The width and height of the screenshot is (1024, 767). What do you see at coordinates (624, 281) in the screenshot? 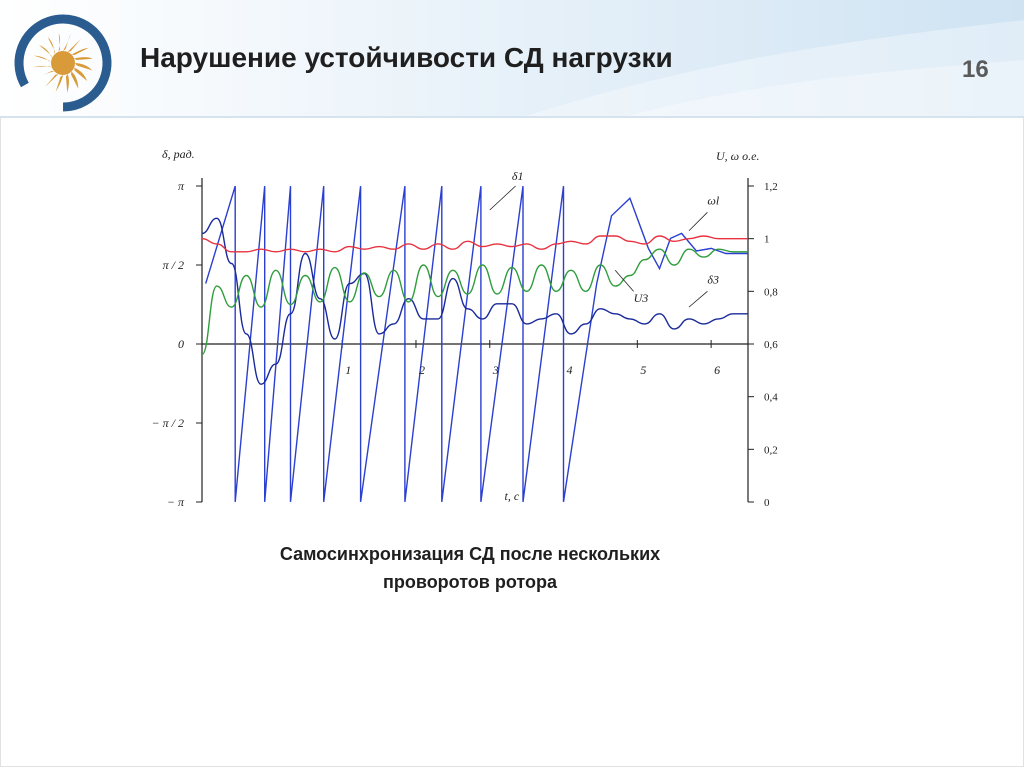
I see `annotation-leader-u3` at bounding box center [624, 281].